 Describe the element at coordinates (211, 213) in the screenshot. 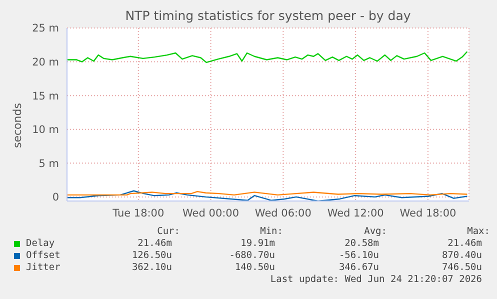

I see `x-tick-label: Wed 00:00` at that location.